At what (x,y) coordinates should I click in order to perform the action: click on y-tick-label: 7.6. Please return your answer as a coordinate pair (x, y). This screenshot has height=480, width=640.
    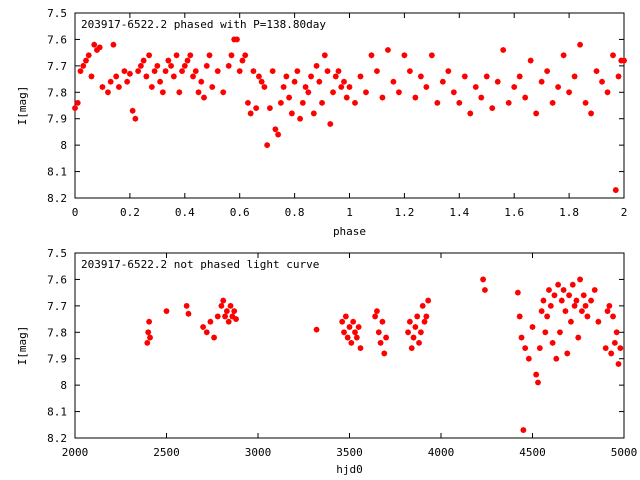
    Looking at the image, I should click on (57, 39).